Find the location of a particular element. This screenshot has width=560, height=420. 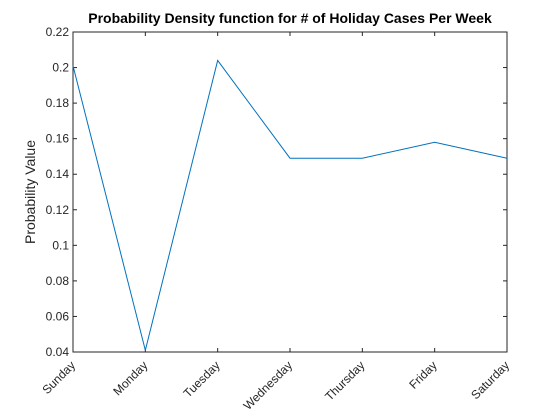

y-tick-label: 0.04 is located at coordinates (58, 352).